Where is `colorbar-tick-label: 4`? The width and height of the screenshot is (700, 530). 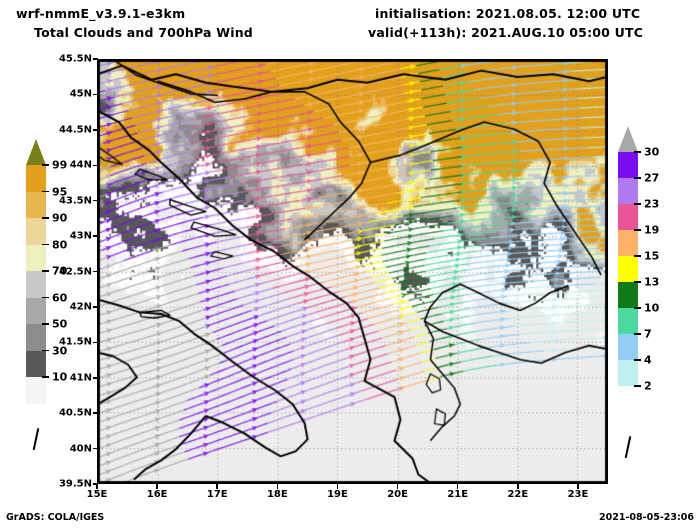 colorbar-tick-label: 4 is located at coordinates (648, 360).